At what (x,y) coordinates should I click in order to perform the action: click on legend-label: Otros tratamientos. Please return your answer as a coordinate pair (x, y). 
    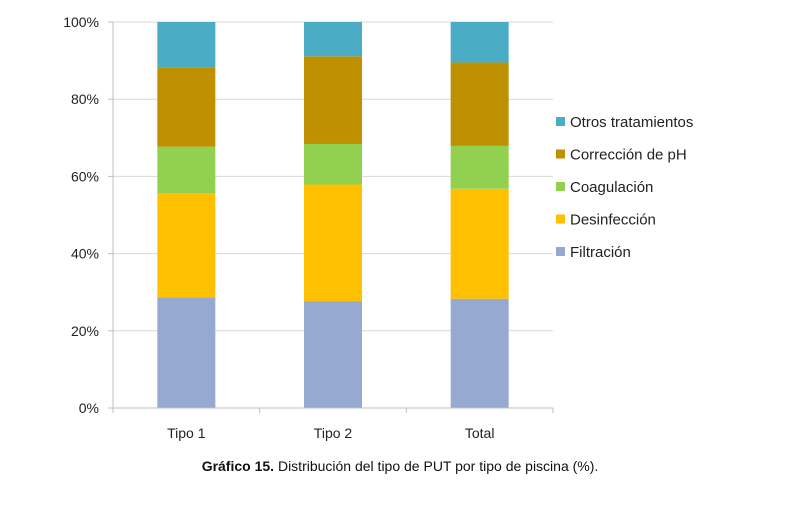
    Looking at the image, I should click on (631, 122).